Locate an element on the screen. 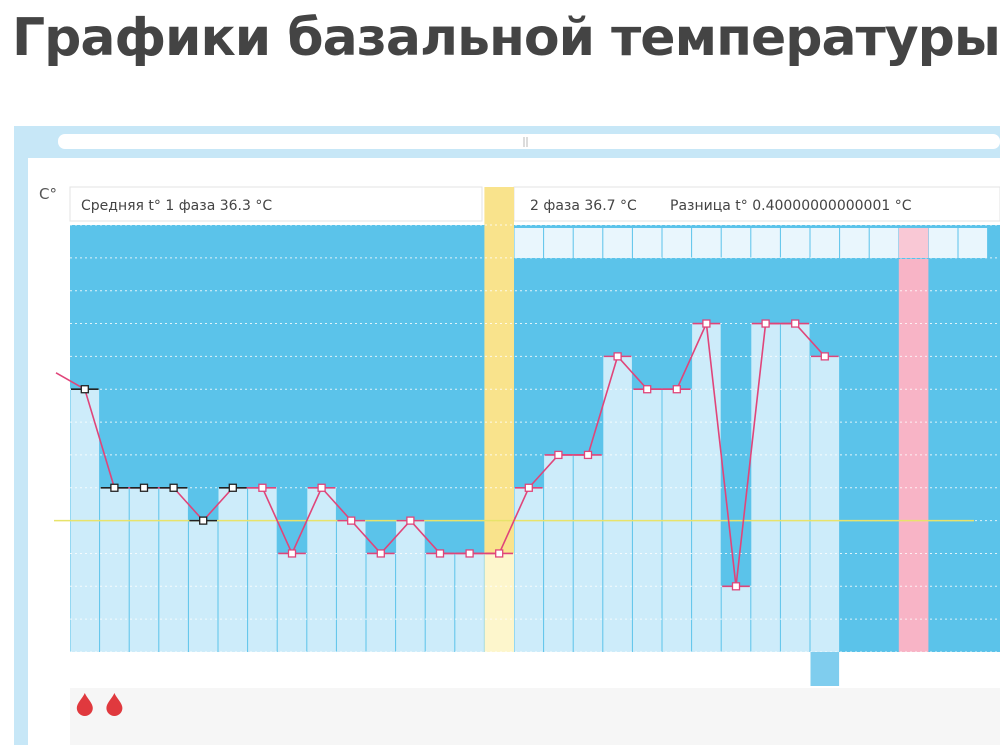 This screenshot has height=745, width=1000. ovulation-column is located at coordinates (499, 370).